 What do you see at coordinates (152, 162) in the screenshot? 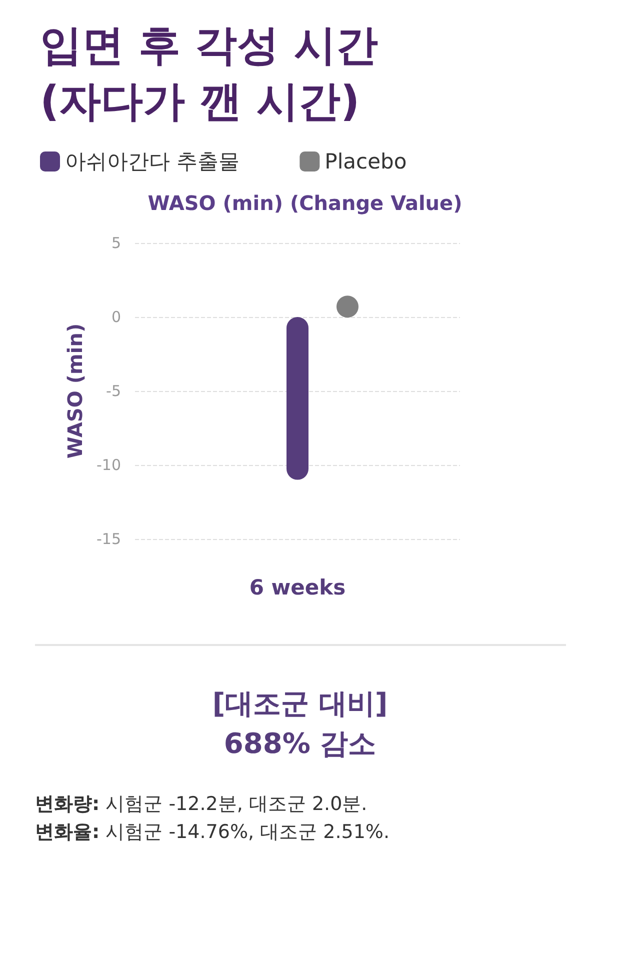
I see `legend-label: 아쉬아간다 추출물` at bounding box center [152, 162].